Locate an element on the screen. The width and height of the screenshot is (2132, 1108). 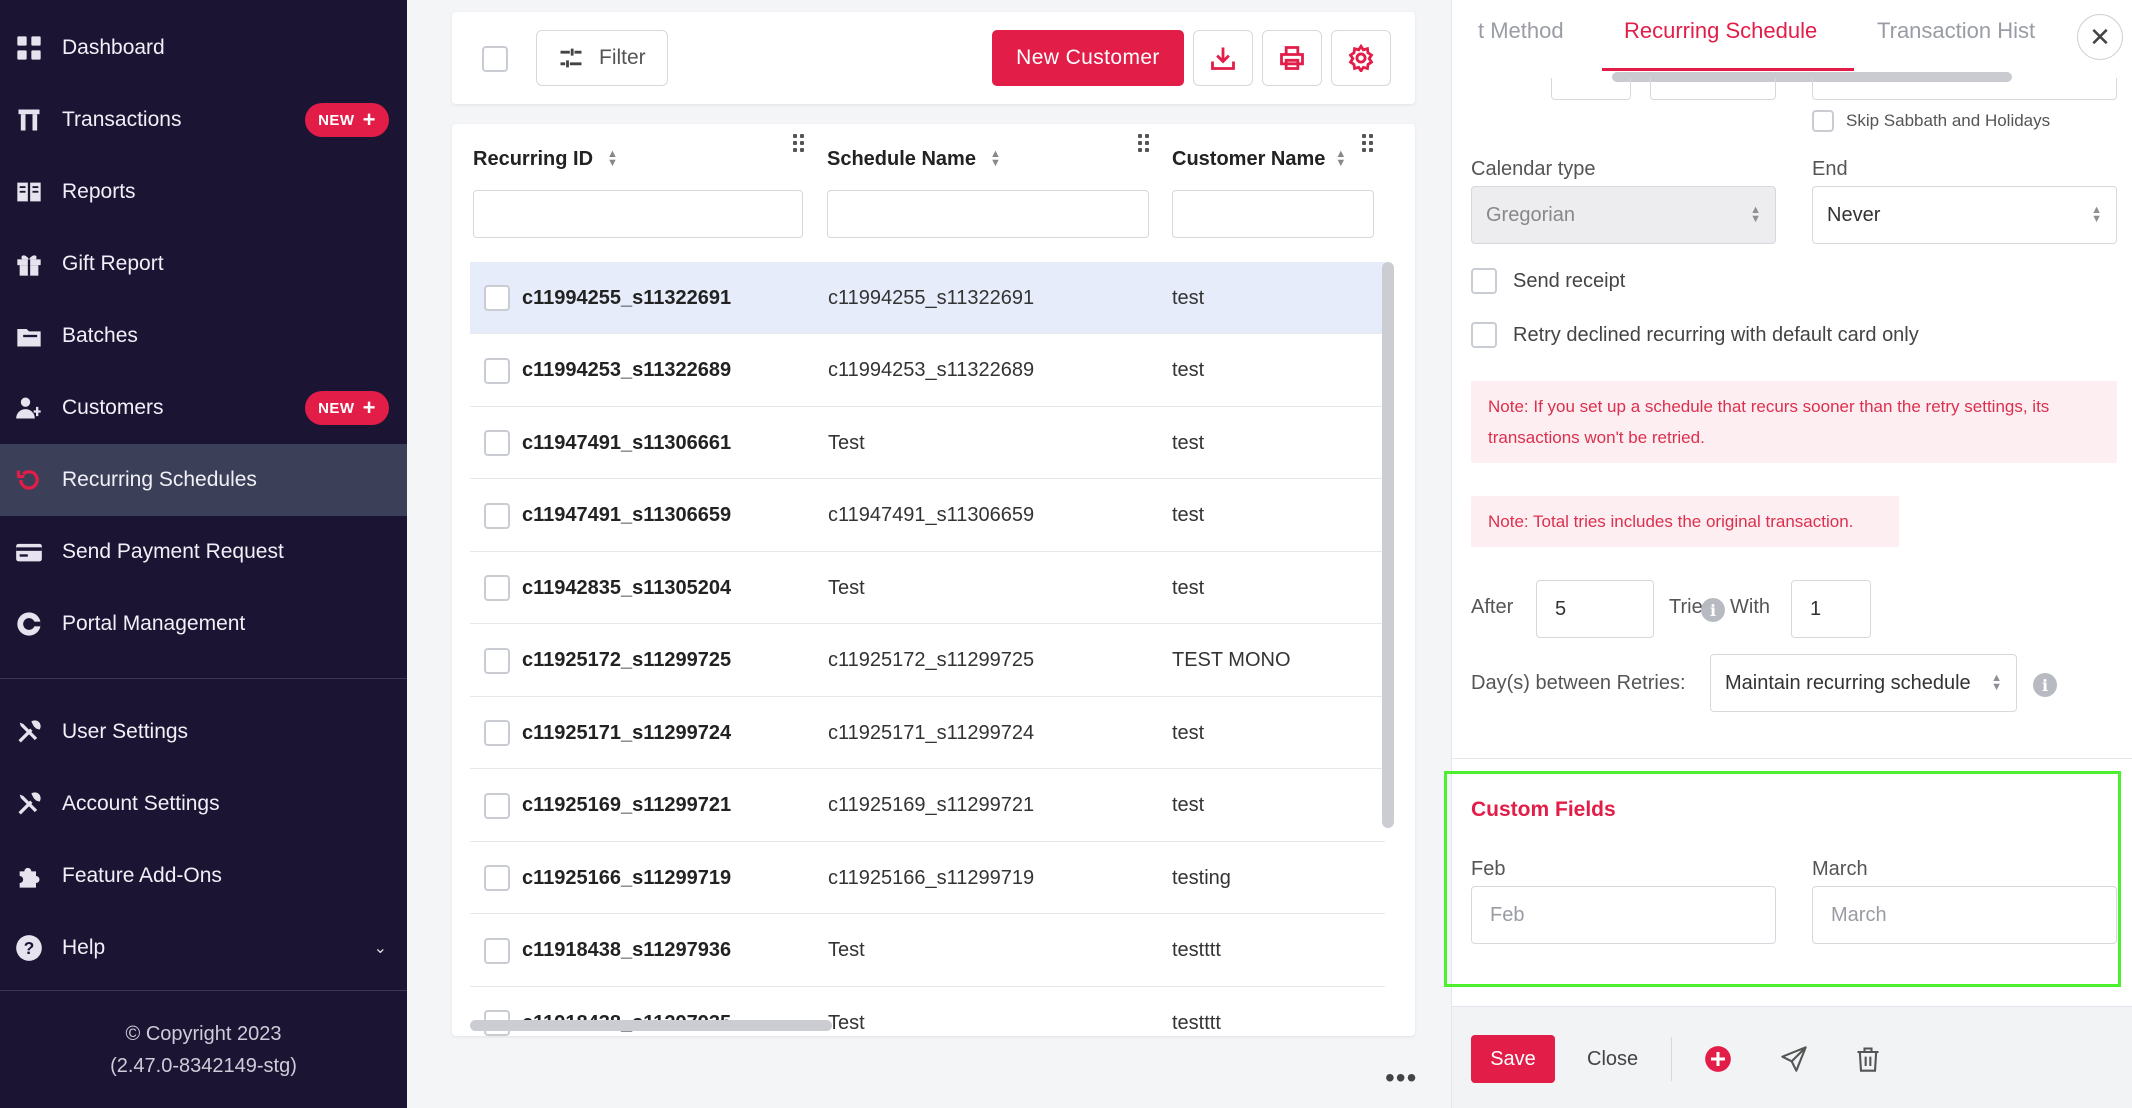
sidebar-item-feature-add-ons: Feature Add-Ons is located at coordinates (203, 876).